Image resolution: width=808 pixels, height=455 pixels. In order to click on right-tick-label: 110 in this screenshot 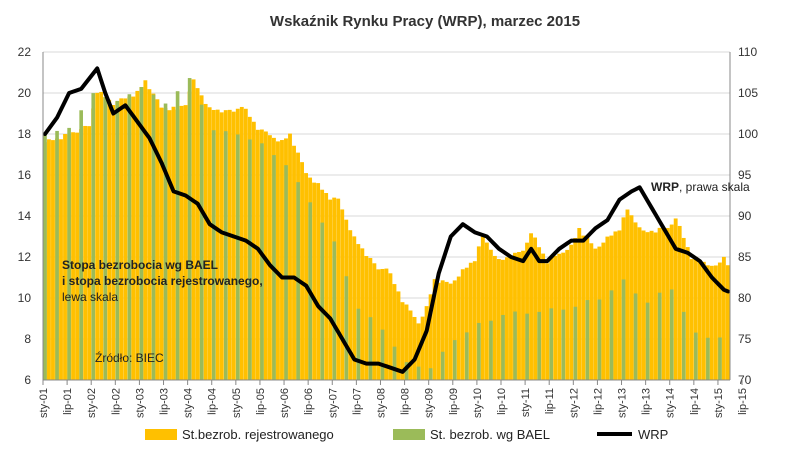, I will do `click(747, 52)`.